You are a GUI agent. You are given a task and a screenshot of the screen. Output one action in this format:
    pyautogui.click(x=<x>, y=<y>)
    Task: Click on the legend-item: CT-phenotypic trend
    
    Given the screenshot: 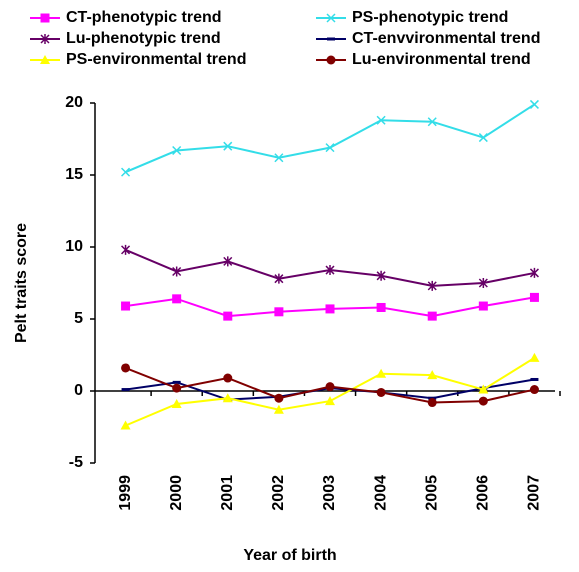 What is the action you would take?
    pyautogui.click(x=126, y=17)
    